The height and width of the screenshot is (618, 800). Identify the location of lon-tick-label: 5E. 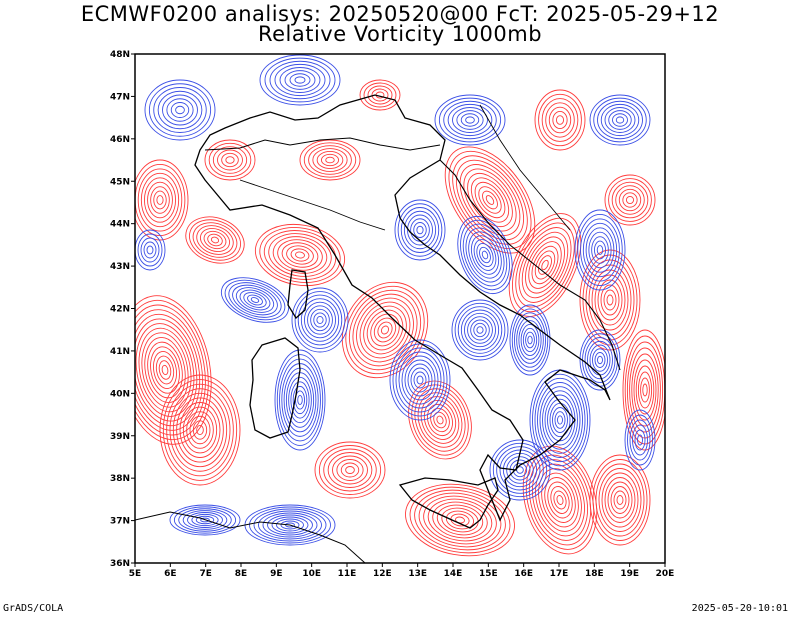
(135, 574).